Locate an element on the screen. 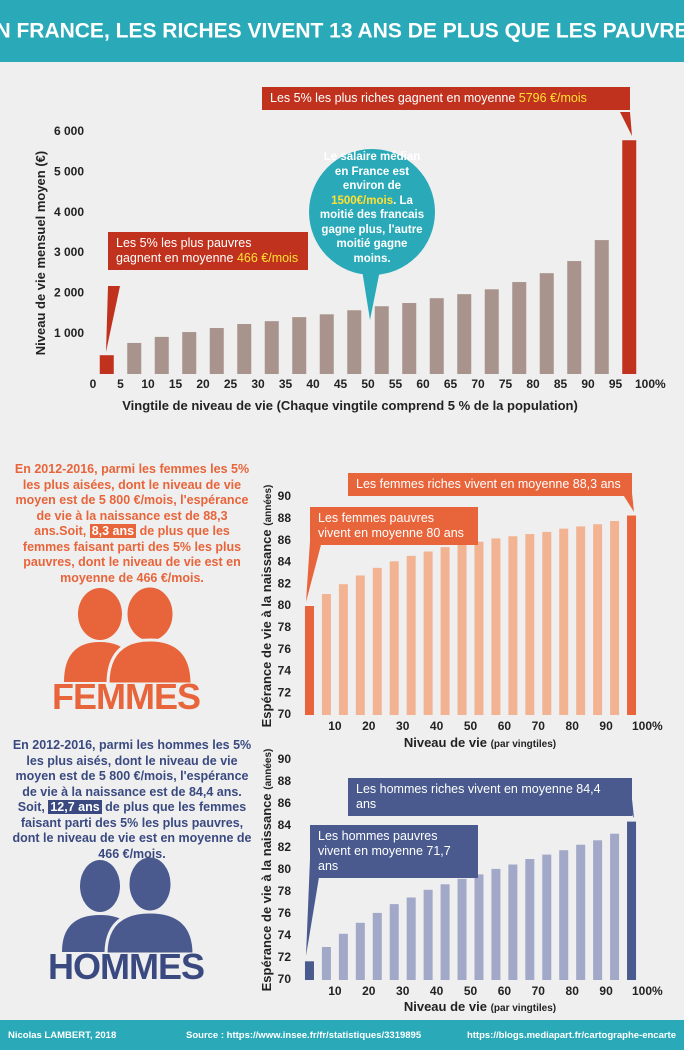 Image resolution: width=684 pixels, height=1050 pixels. x-tick-label: 10 is located at coordinates (148, 384).